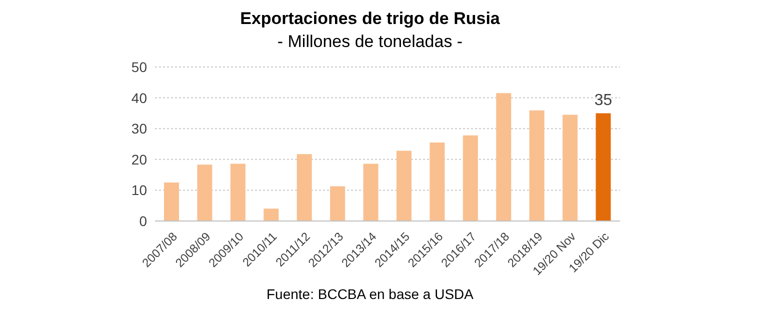 The width and height of the screenshot is (760, 328). What do you see at coordinates (603, 101) in the screenshot?
I see `data-label: 35` at bounding box center [603, 101].